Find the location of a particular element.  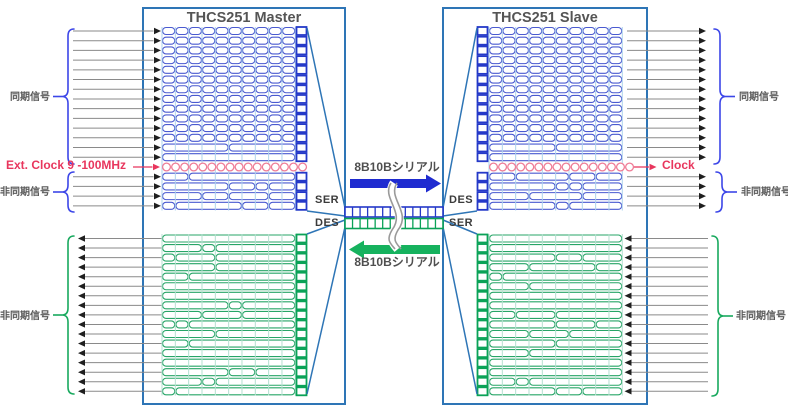

serial-forward-label: 8B10Bシリアル is located at coordinates (397, 167).